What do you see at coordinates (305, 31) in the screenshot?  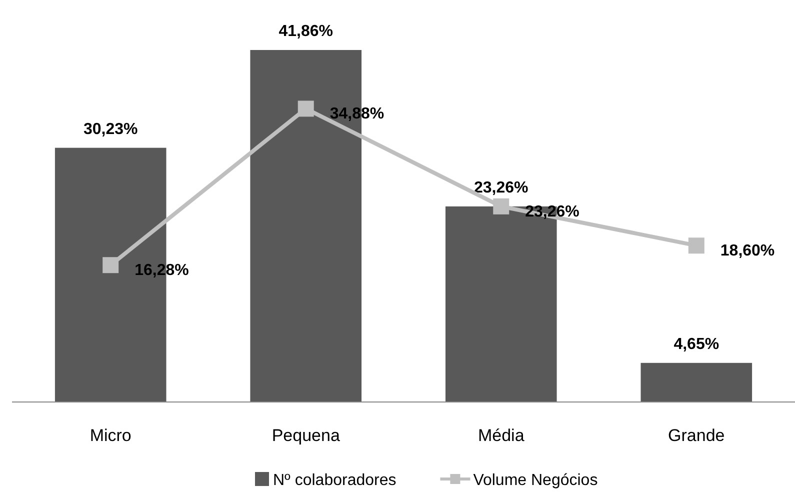 I see `data-label: 41,86%` at bounding box center [305, 31].